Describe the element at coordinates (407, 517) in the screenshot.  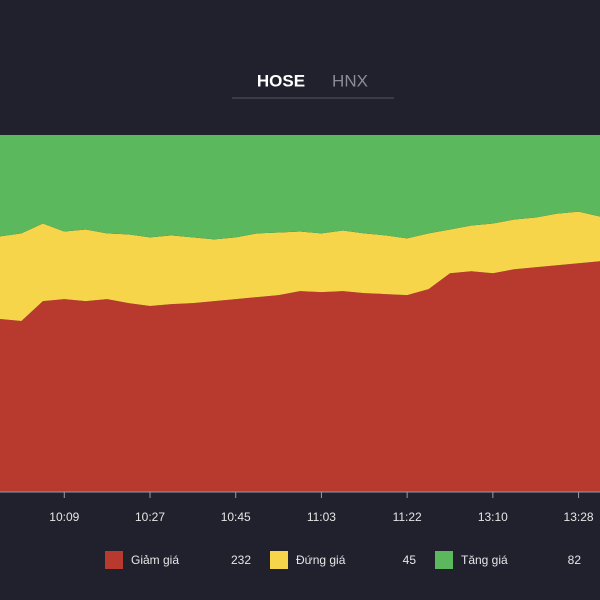
I see `x-tick-label: 11:22` at that location.